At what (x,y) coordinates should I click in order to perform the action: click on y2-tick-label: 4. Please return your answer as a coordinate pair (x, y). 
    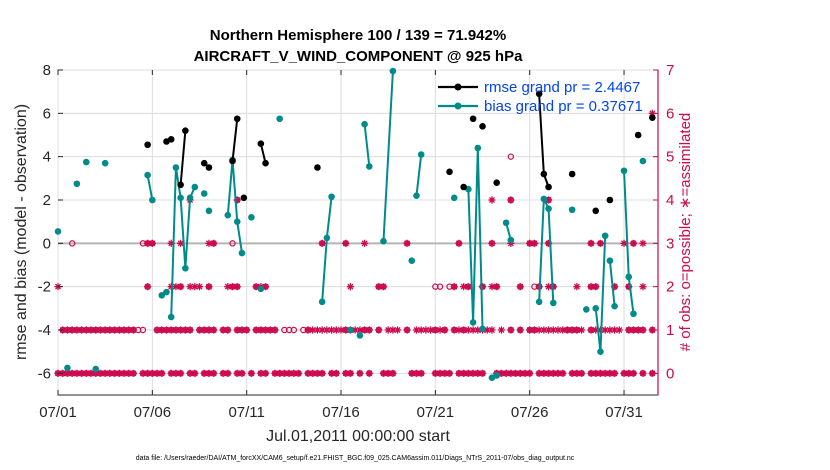
    Looking at the image, I should click on (670, 200).